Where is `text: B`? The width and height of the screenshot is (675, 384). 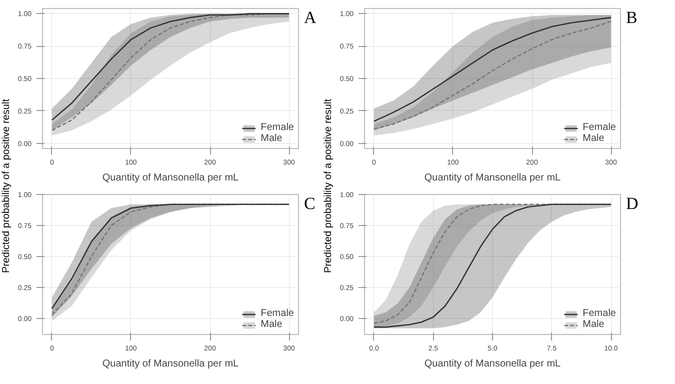
text: B is located at coordinates (632, 18).